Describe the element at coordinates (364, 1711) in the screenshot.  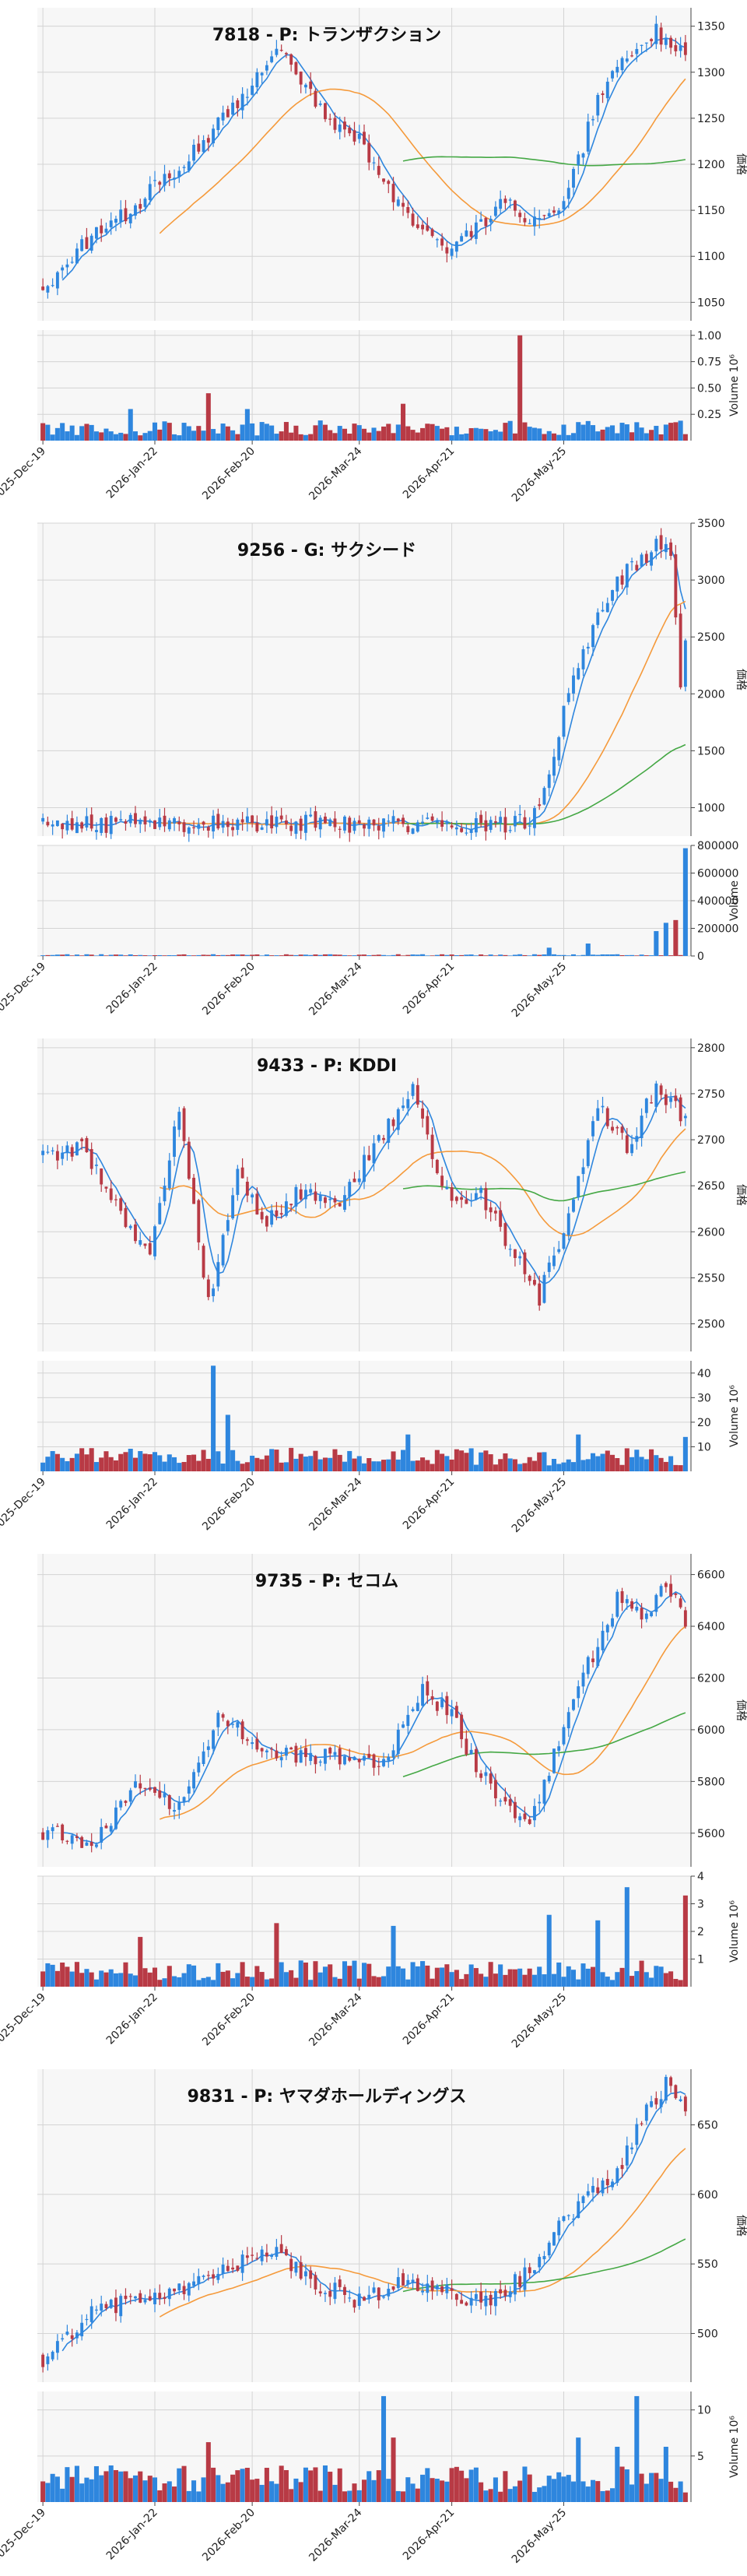
I see `price-plot-area` at that location.